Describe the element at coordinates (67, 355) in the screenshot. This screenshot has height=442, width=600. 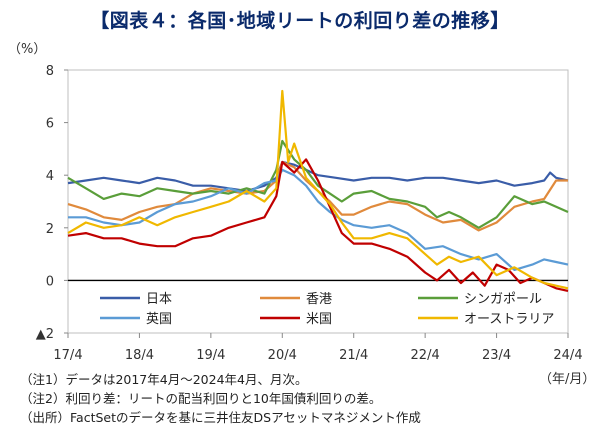
I see `x-tick-label: 17/4` at that location.